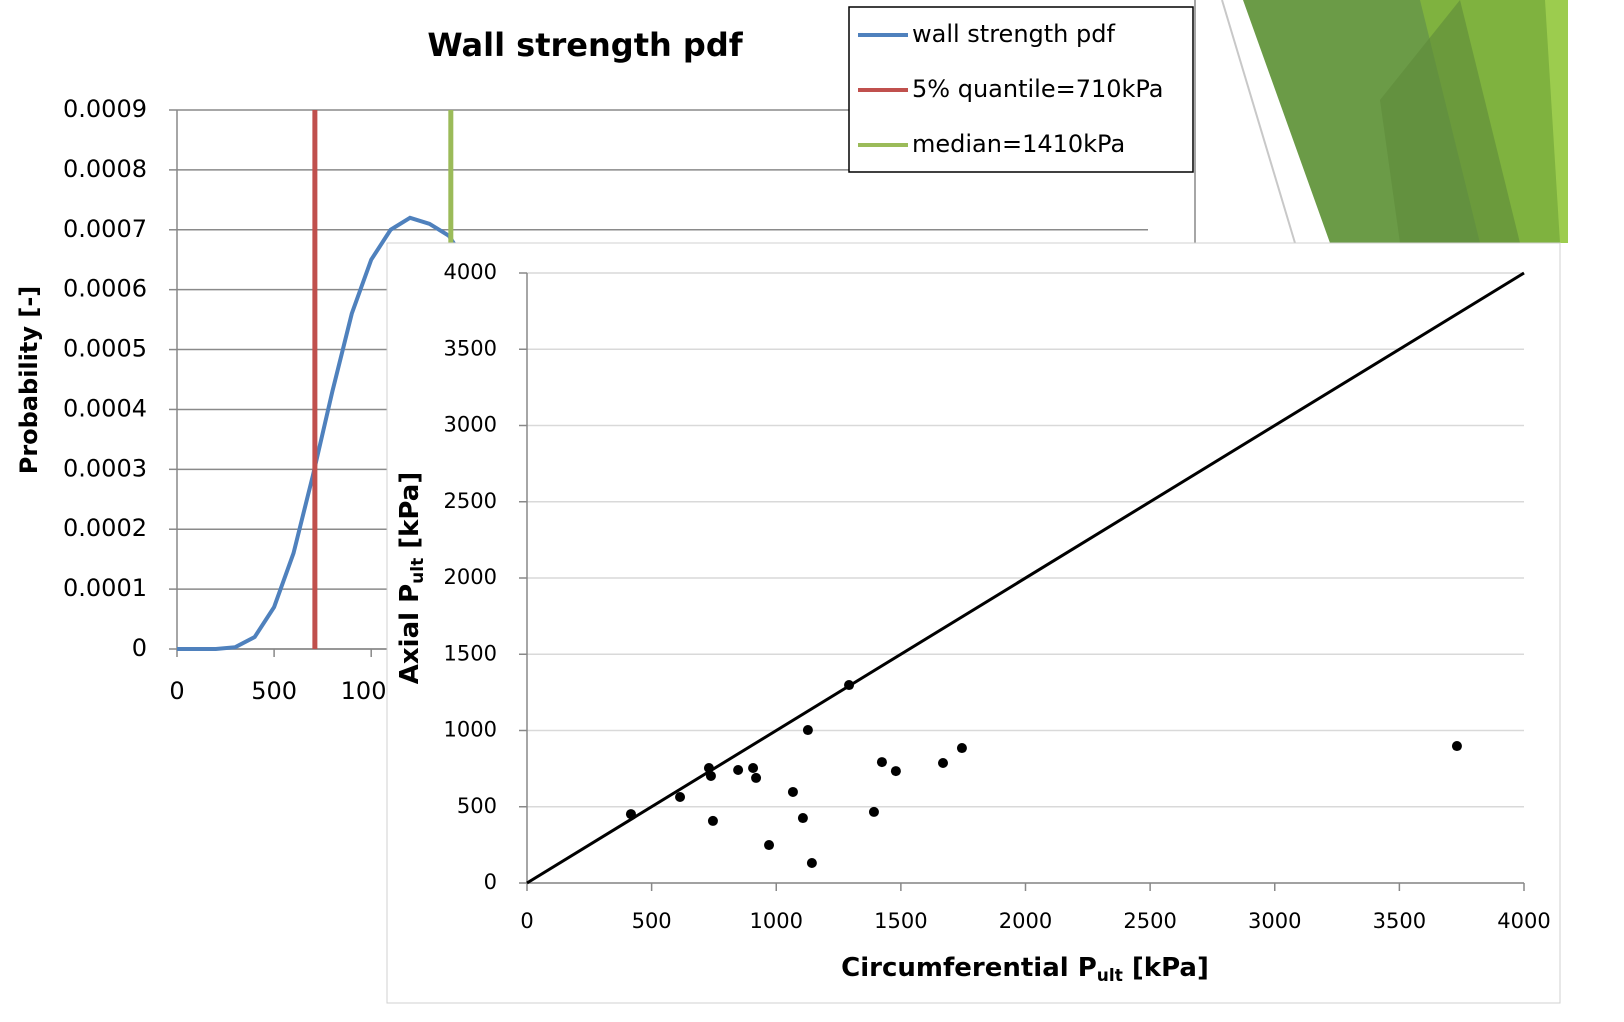  What do you see at coordinates (105, 349) in the screenshot?
I see `y-tick-label: 0.0005` at bounding box center [105, 349].